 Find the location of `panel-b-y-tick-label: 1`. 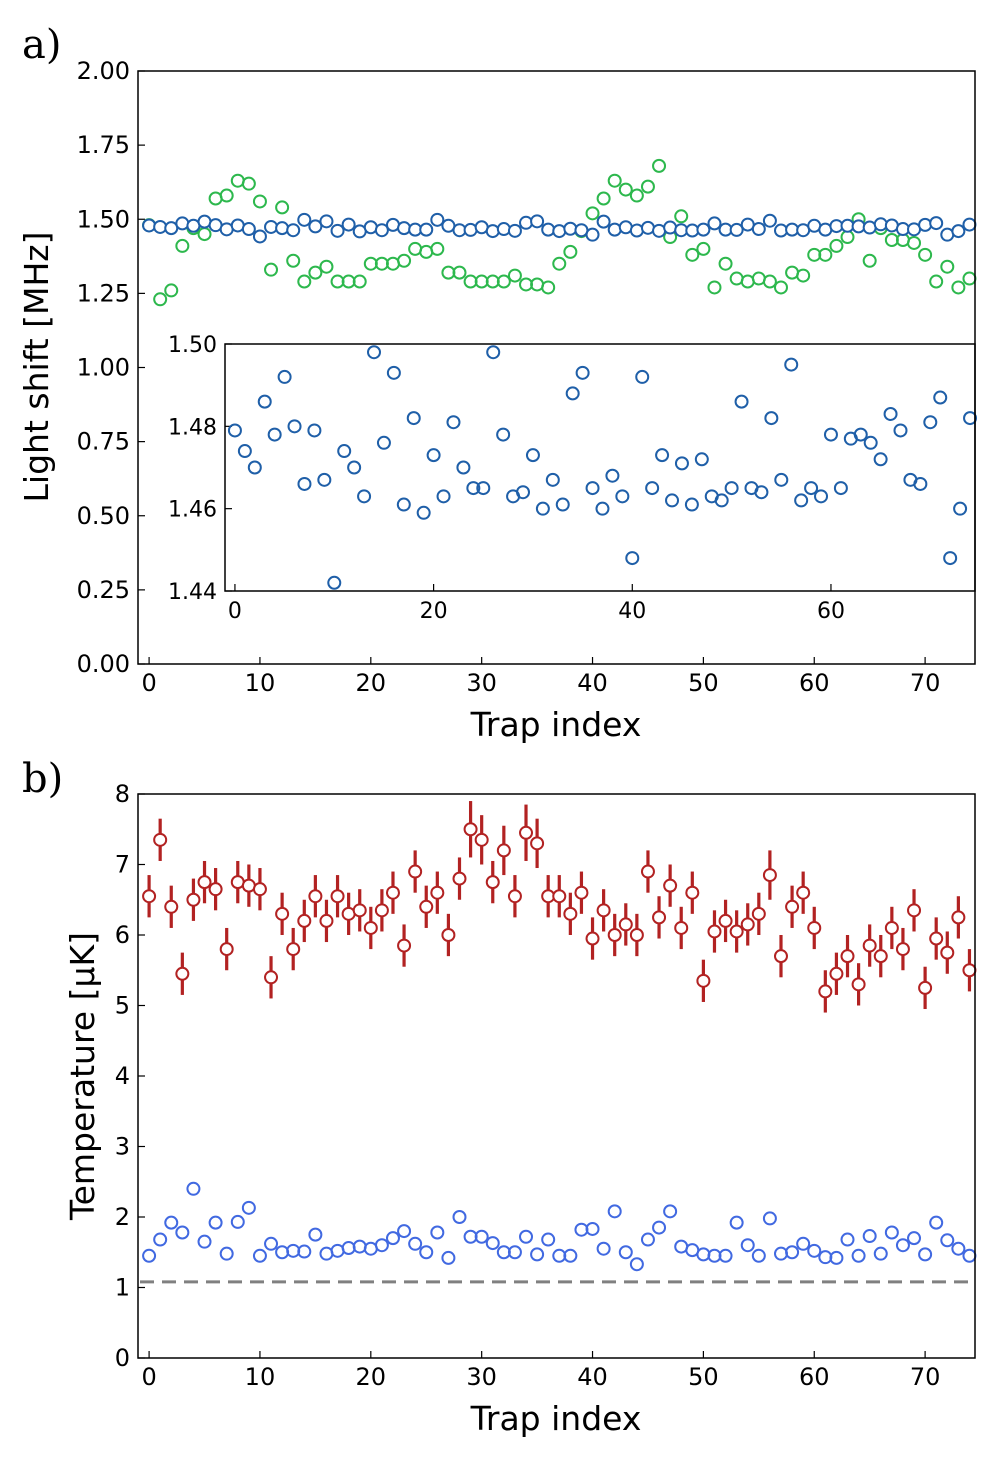

panel-b-y-tick-label: 1 is located at coordinates (122, 1288).